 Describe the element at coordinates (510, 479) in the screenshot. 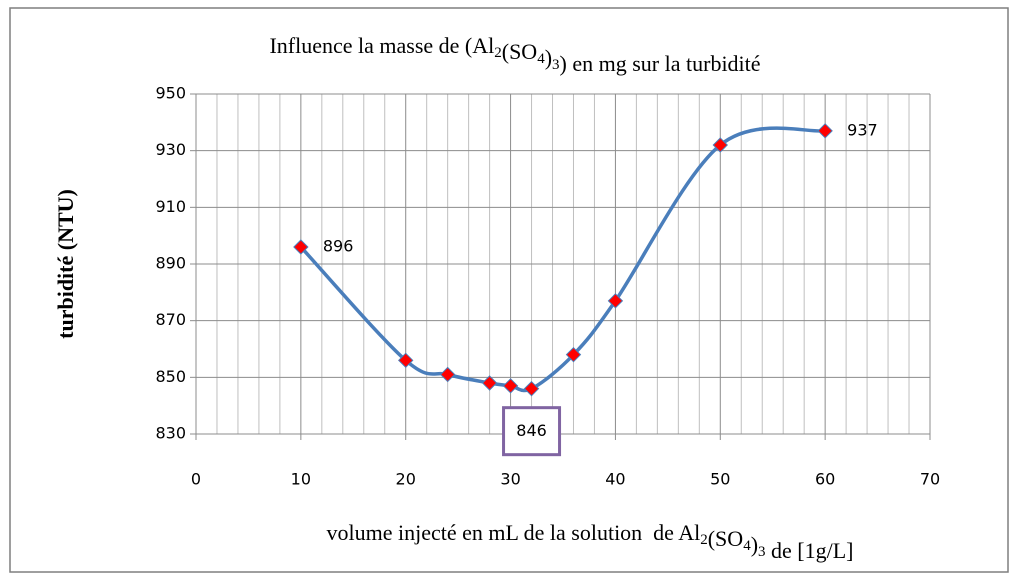

I see `x-tick-label: 30` at that location.